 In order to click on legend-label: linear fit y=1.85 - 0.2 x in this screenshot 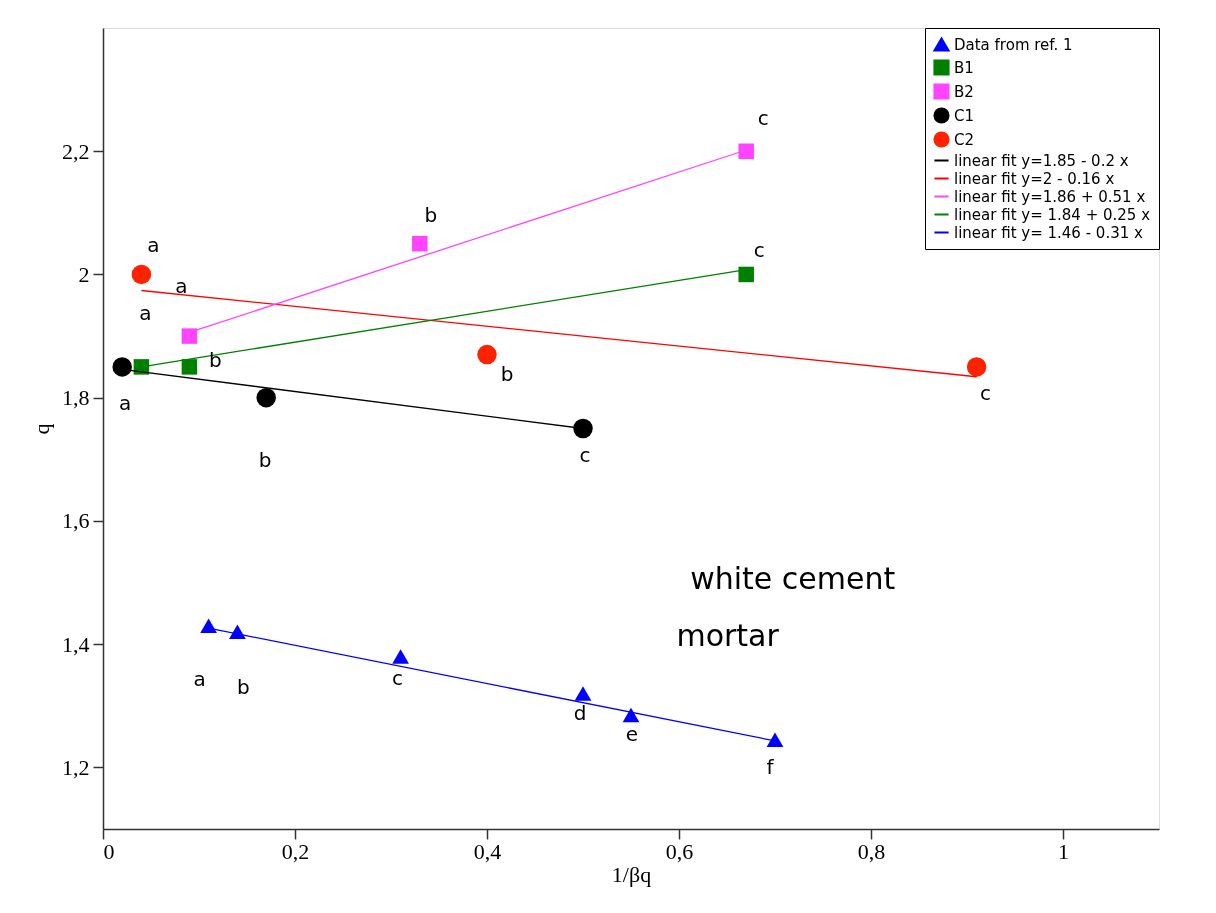, I will do `click(1041, 160)`.